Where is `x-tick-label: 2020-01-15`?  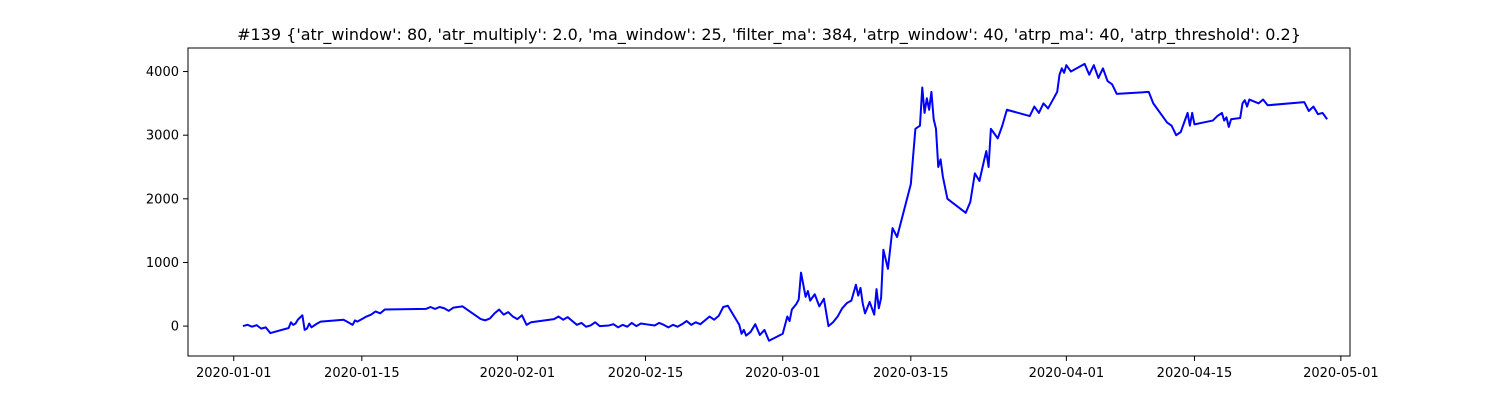 x-tick-label: 2020-01-15 is located at coordinates (362, 373).